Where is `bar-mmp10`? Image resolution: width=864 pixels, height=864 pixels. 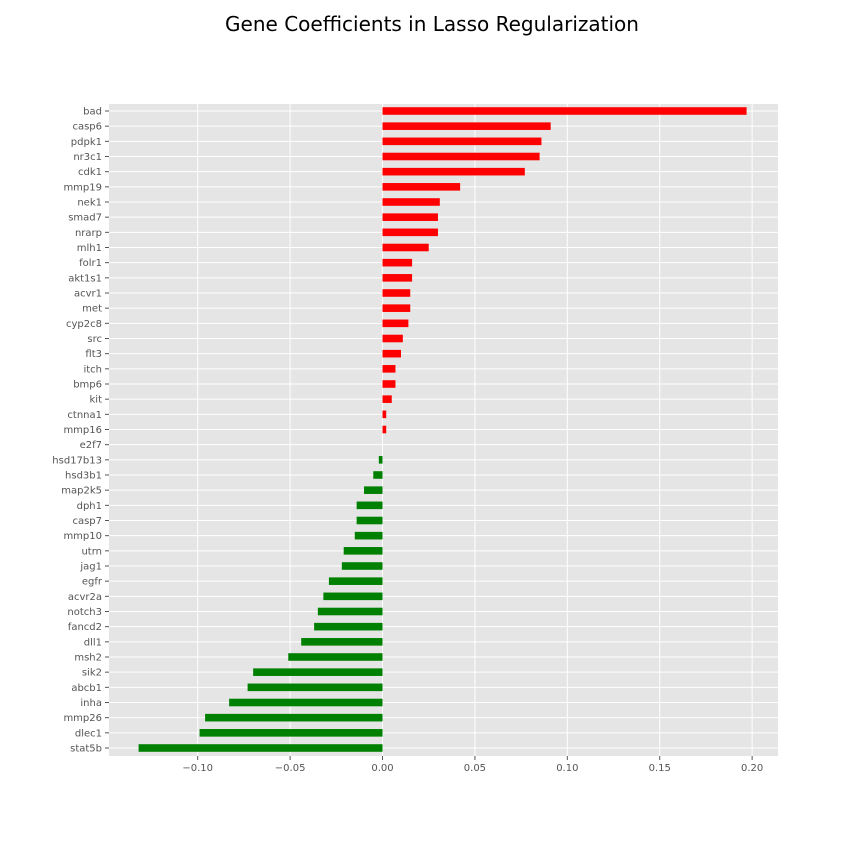 bar-mmp10 is located at coordinates (368, 535).